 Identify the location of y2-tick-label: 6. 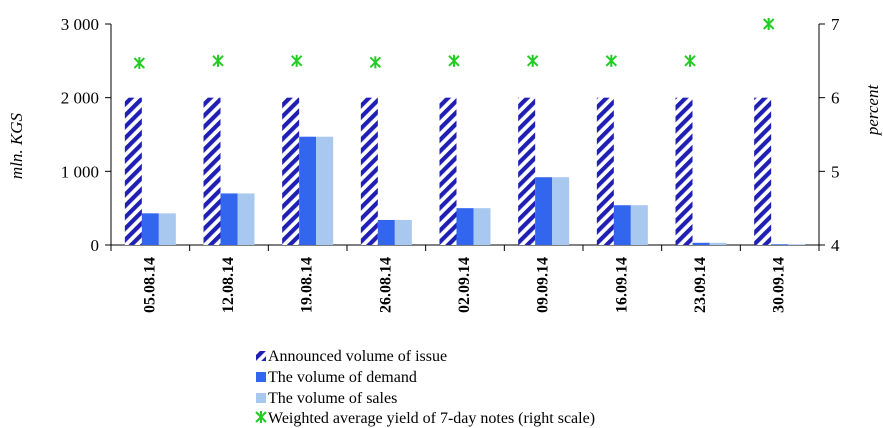
(835, 98).